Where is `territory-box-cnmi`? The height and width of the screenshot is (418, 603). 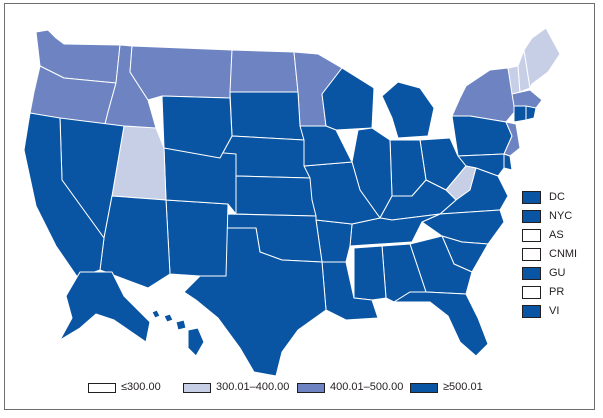 territory-box-cnmi is located at coordinates (531, 254).